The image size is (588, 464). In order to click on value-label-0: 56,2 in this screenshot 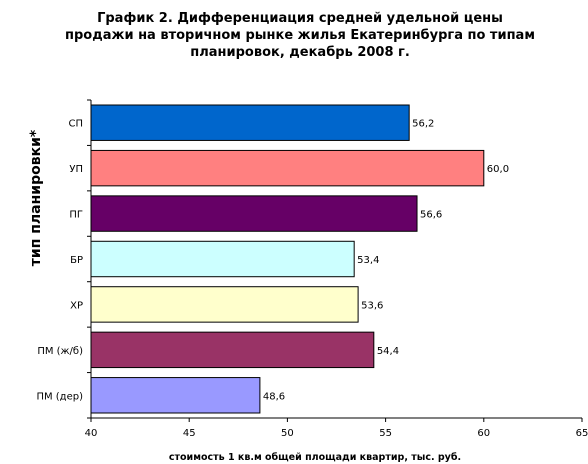, I will do `click(423, 124)`.